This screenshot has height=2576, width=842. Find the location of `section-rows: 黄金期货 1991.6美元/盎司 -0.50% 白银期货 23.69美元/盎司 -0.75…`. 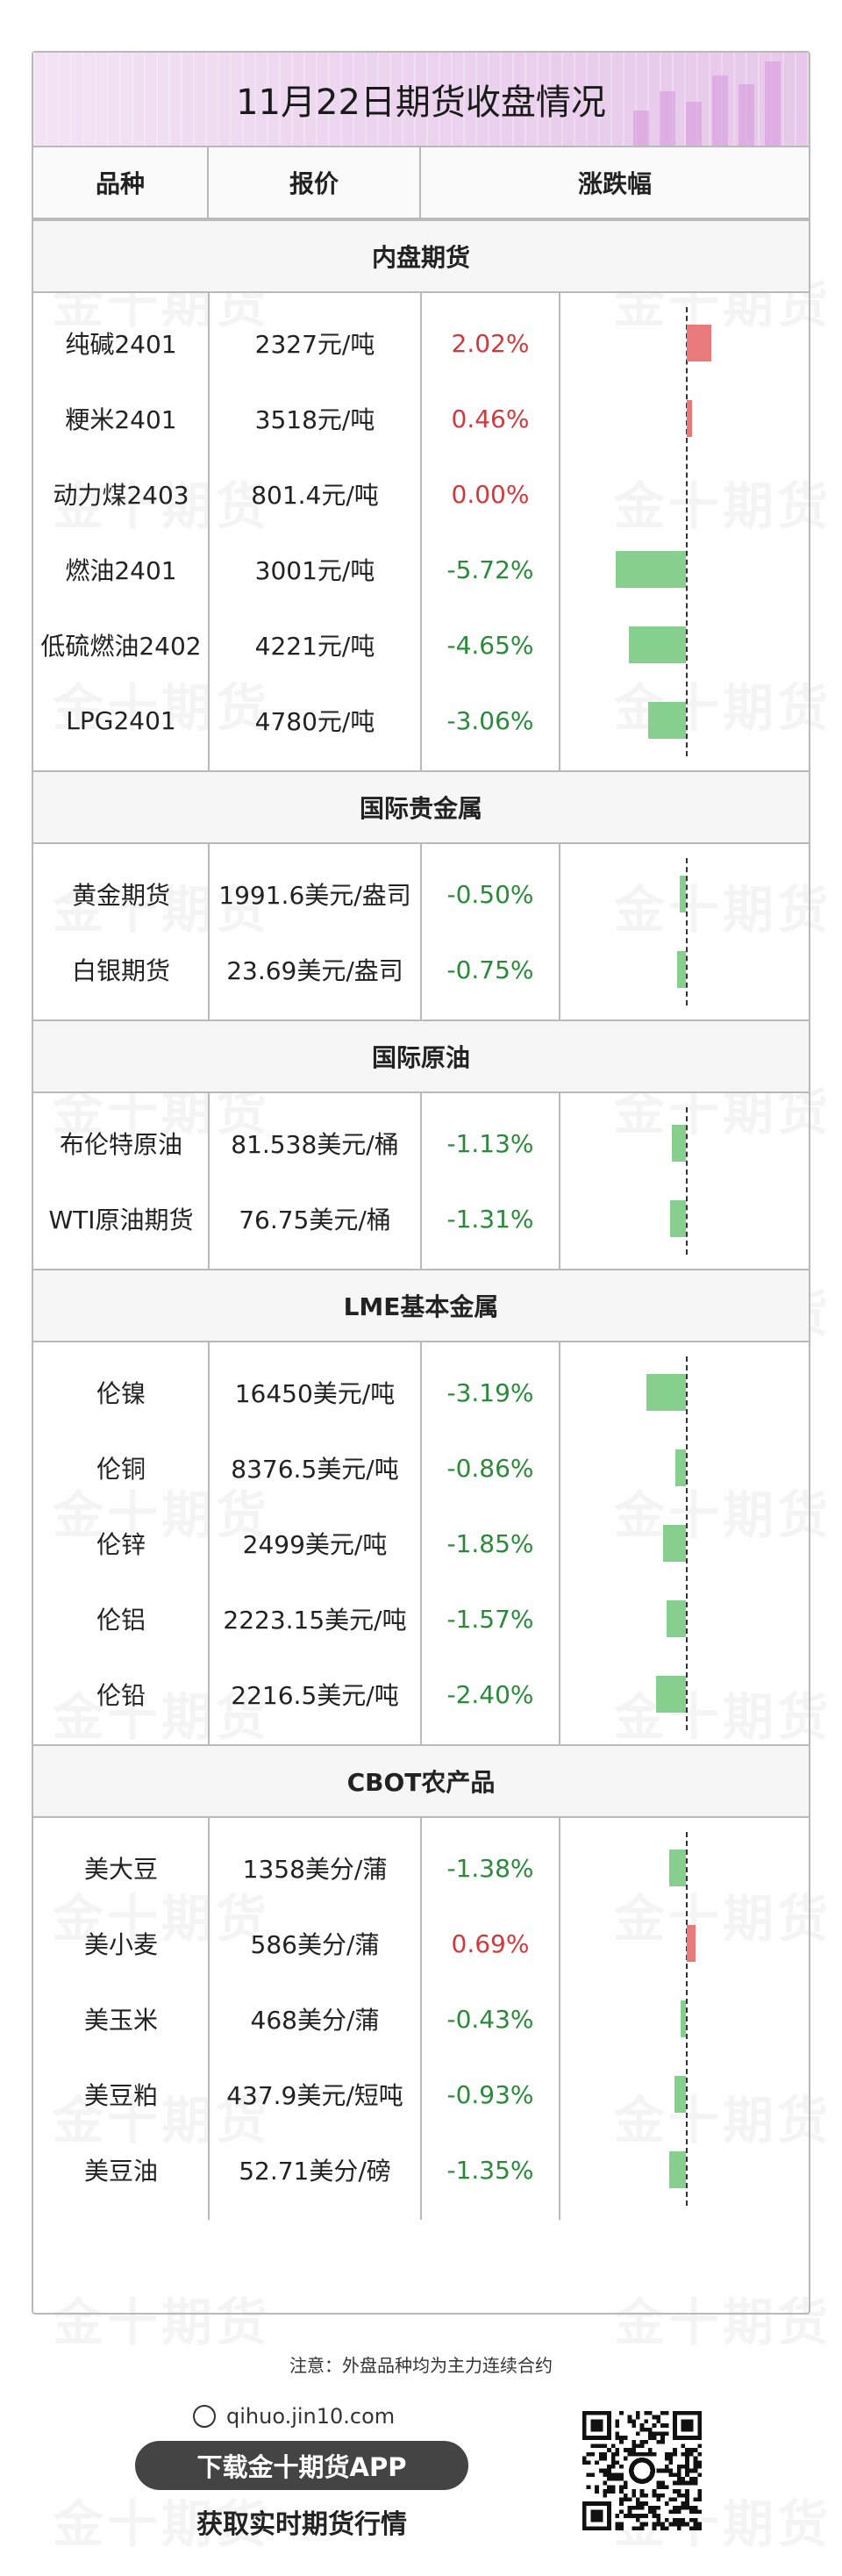

section-rows: 黄金期货 1991.6美元/盎司 -0.50% 白银期货 23.69美元/盎司 -0.75… is located at coordinates (421, 932).